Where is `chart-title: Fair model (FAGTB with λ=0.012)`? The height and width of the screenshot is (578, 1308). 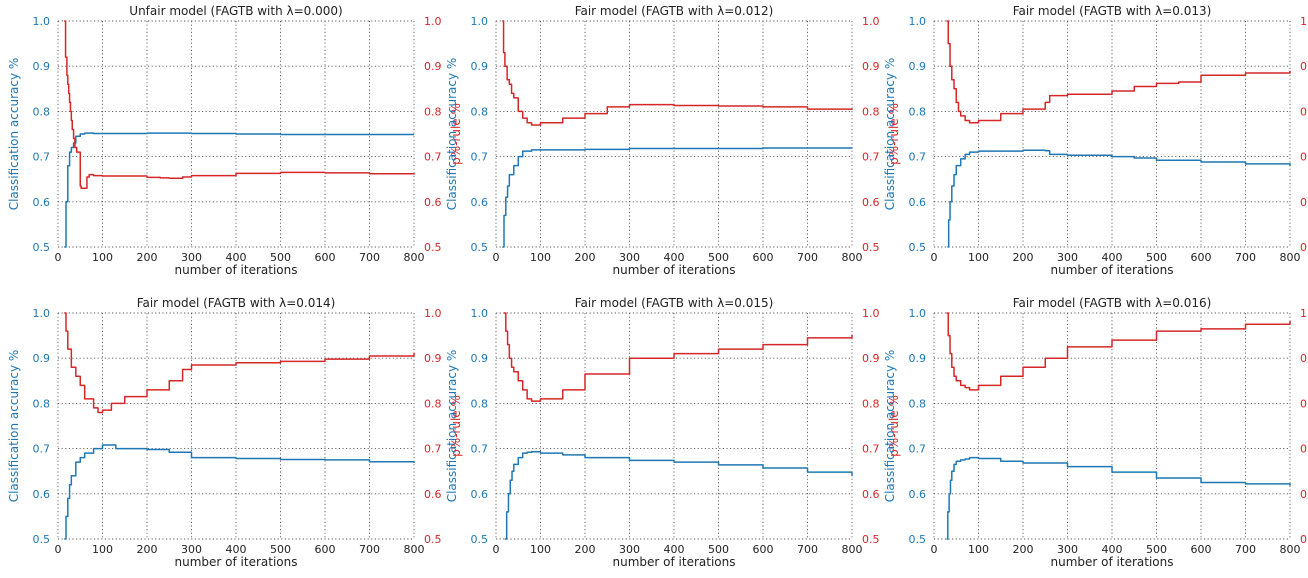 chart-title: Fair model (FAGTB with λ=0.012) is located at coordinates (674, 11).